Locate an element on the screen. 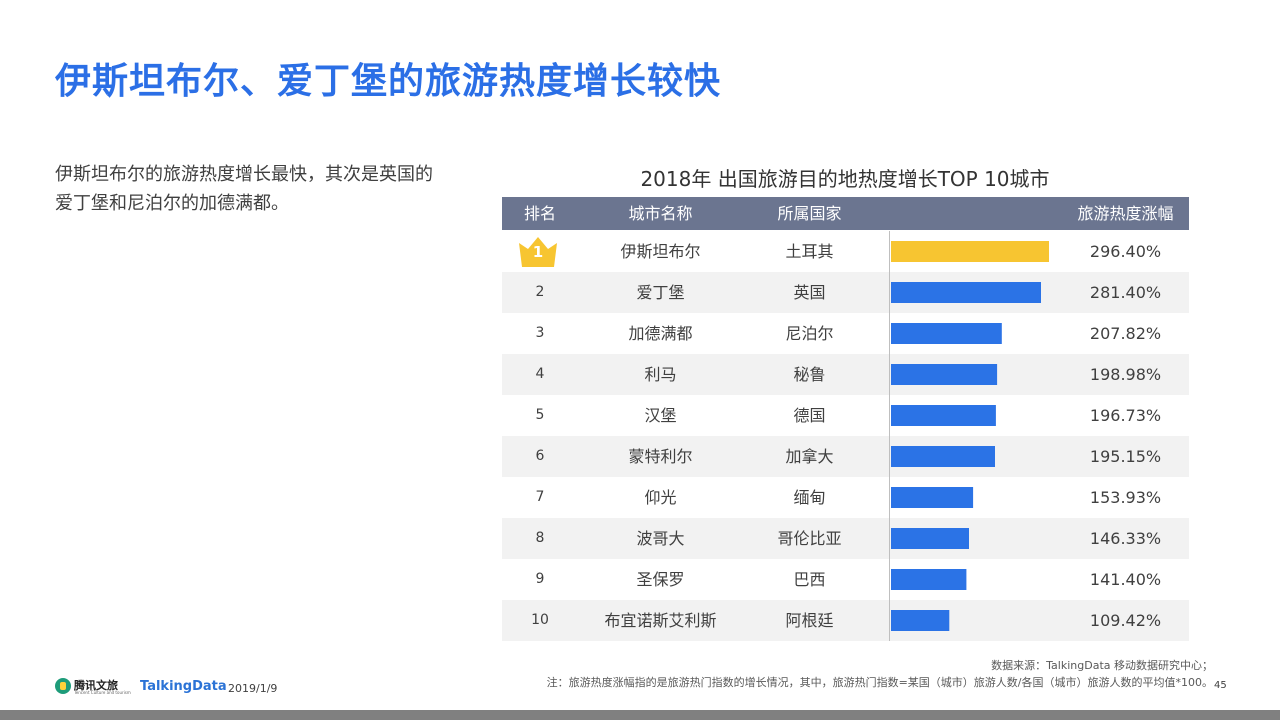 The height and width of the screenshot is (720, 1280). table-row: 6 蒙特利尔 加拿大 195.15% is located at coordinates (845, 456).